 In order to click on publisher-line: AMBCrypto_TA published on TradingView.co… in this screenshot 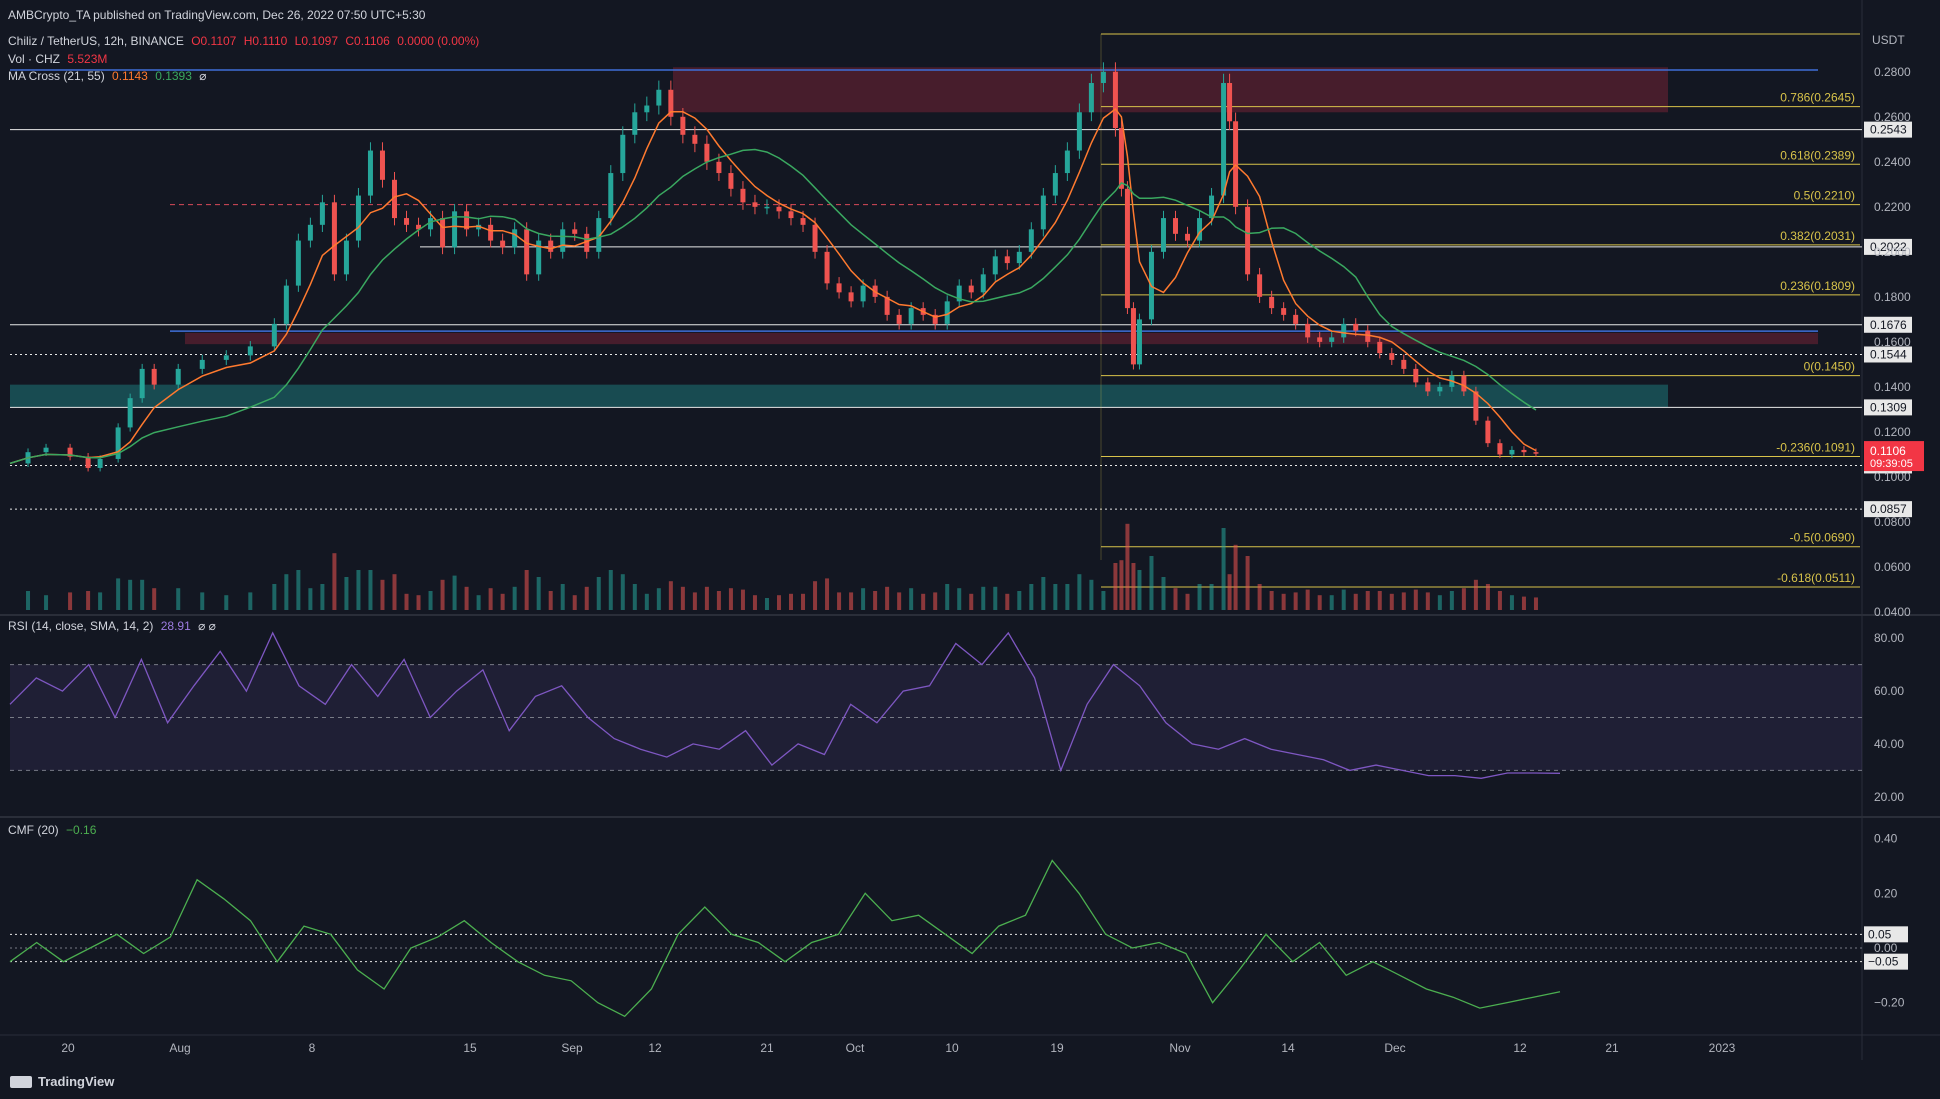, I will do `click(218, 15)`.